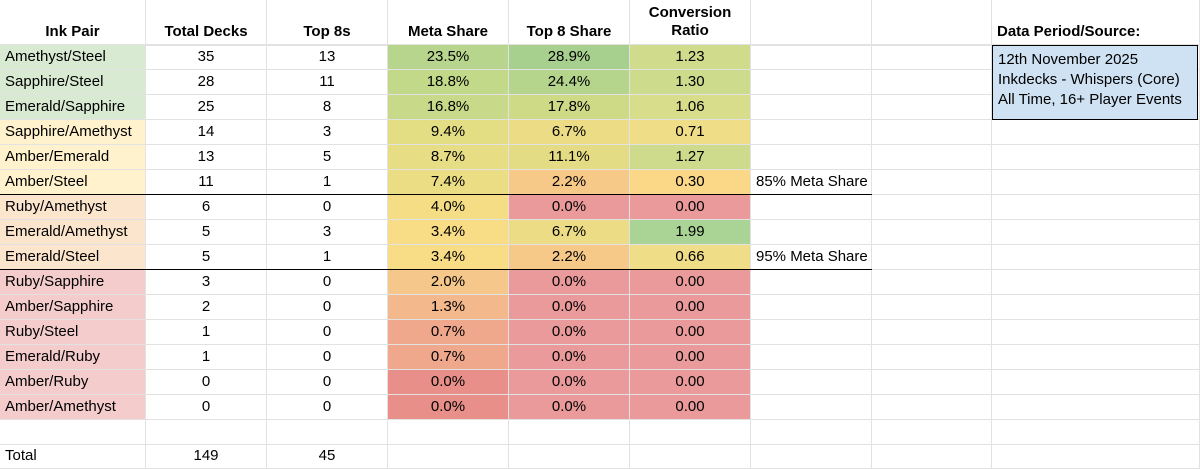 The image size is (1200, 469). Describe the element at coordinates (448, 32) in the screenshot. I see `header-meta-share: Meta Share` at that location.